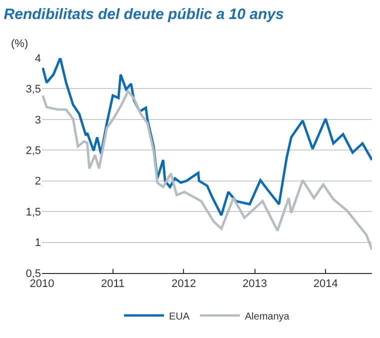 This screenshot has height=338, width=380. I want to click on x-tick-label: 2011, so click(113, 284).